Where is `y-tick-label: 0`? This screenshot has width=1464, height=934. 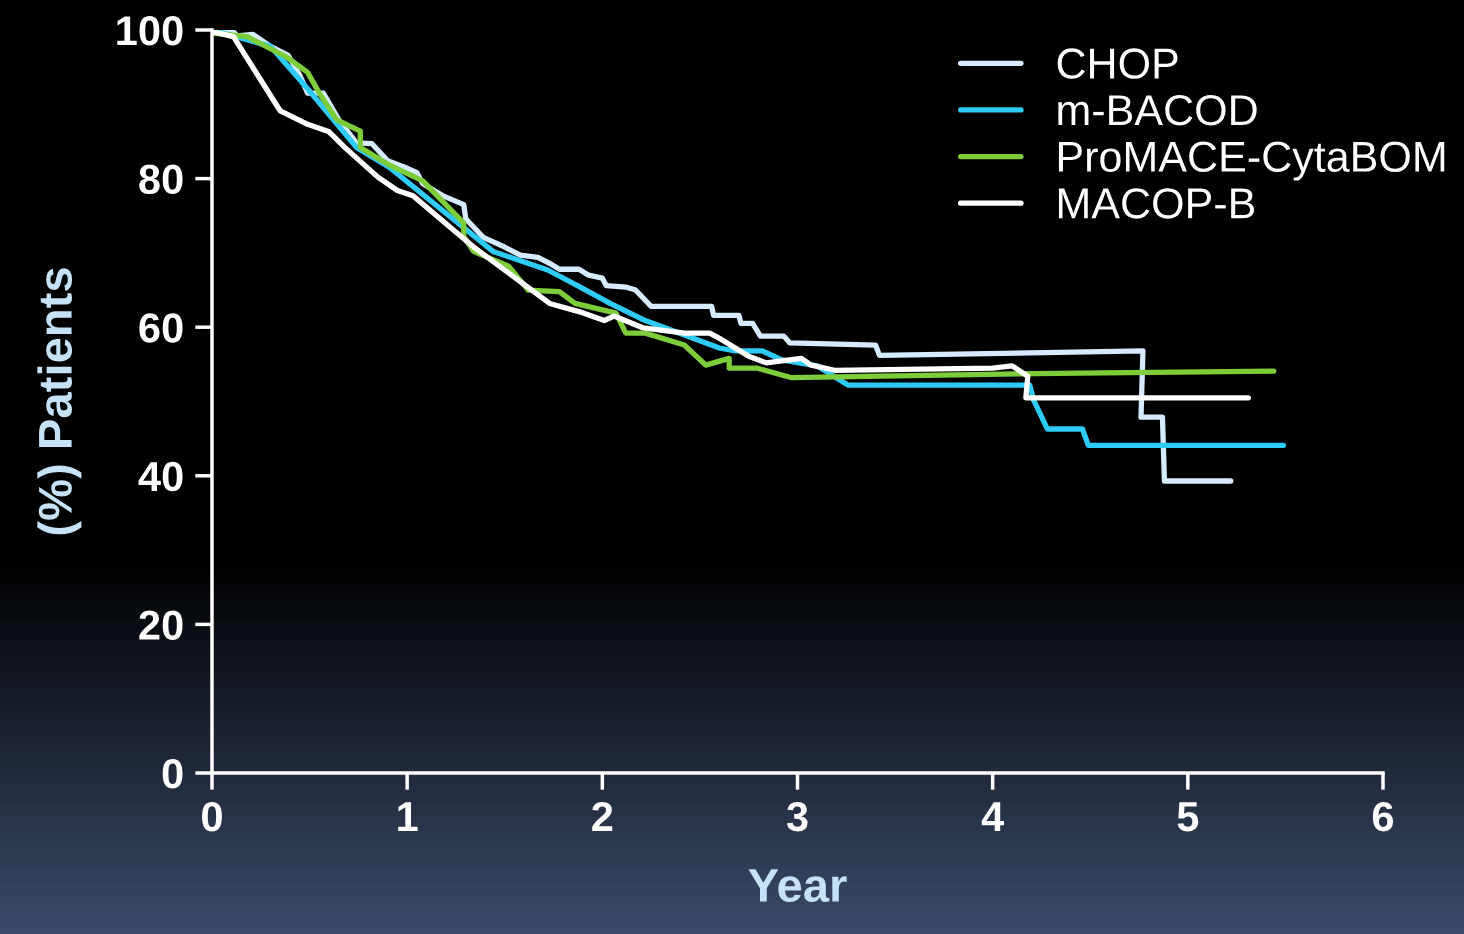
y-tick-label: 0 is located at coordinates (172, 774).